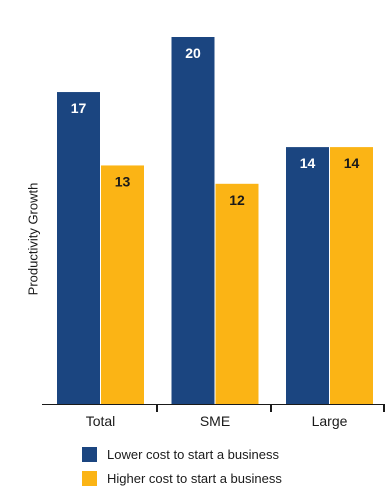 This screenshot has height=490, width=388. I want to click on bar-large-lower-cost, so click(307, 275).